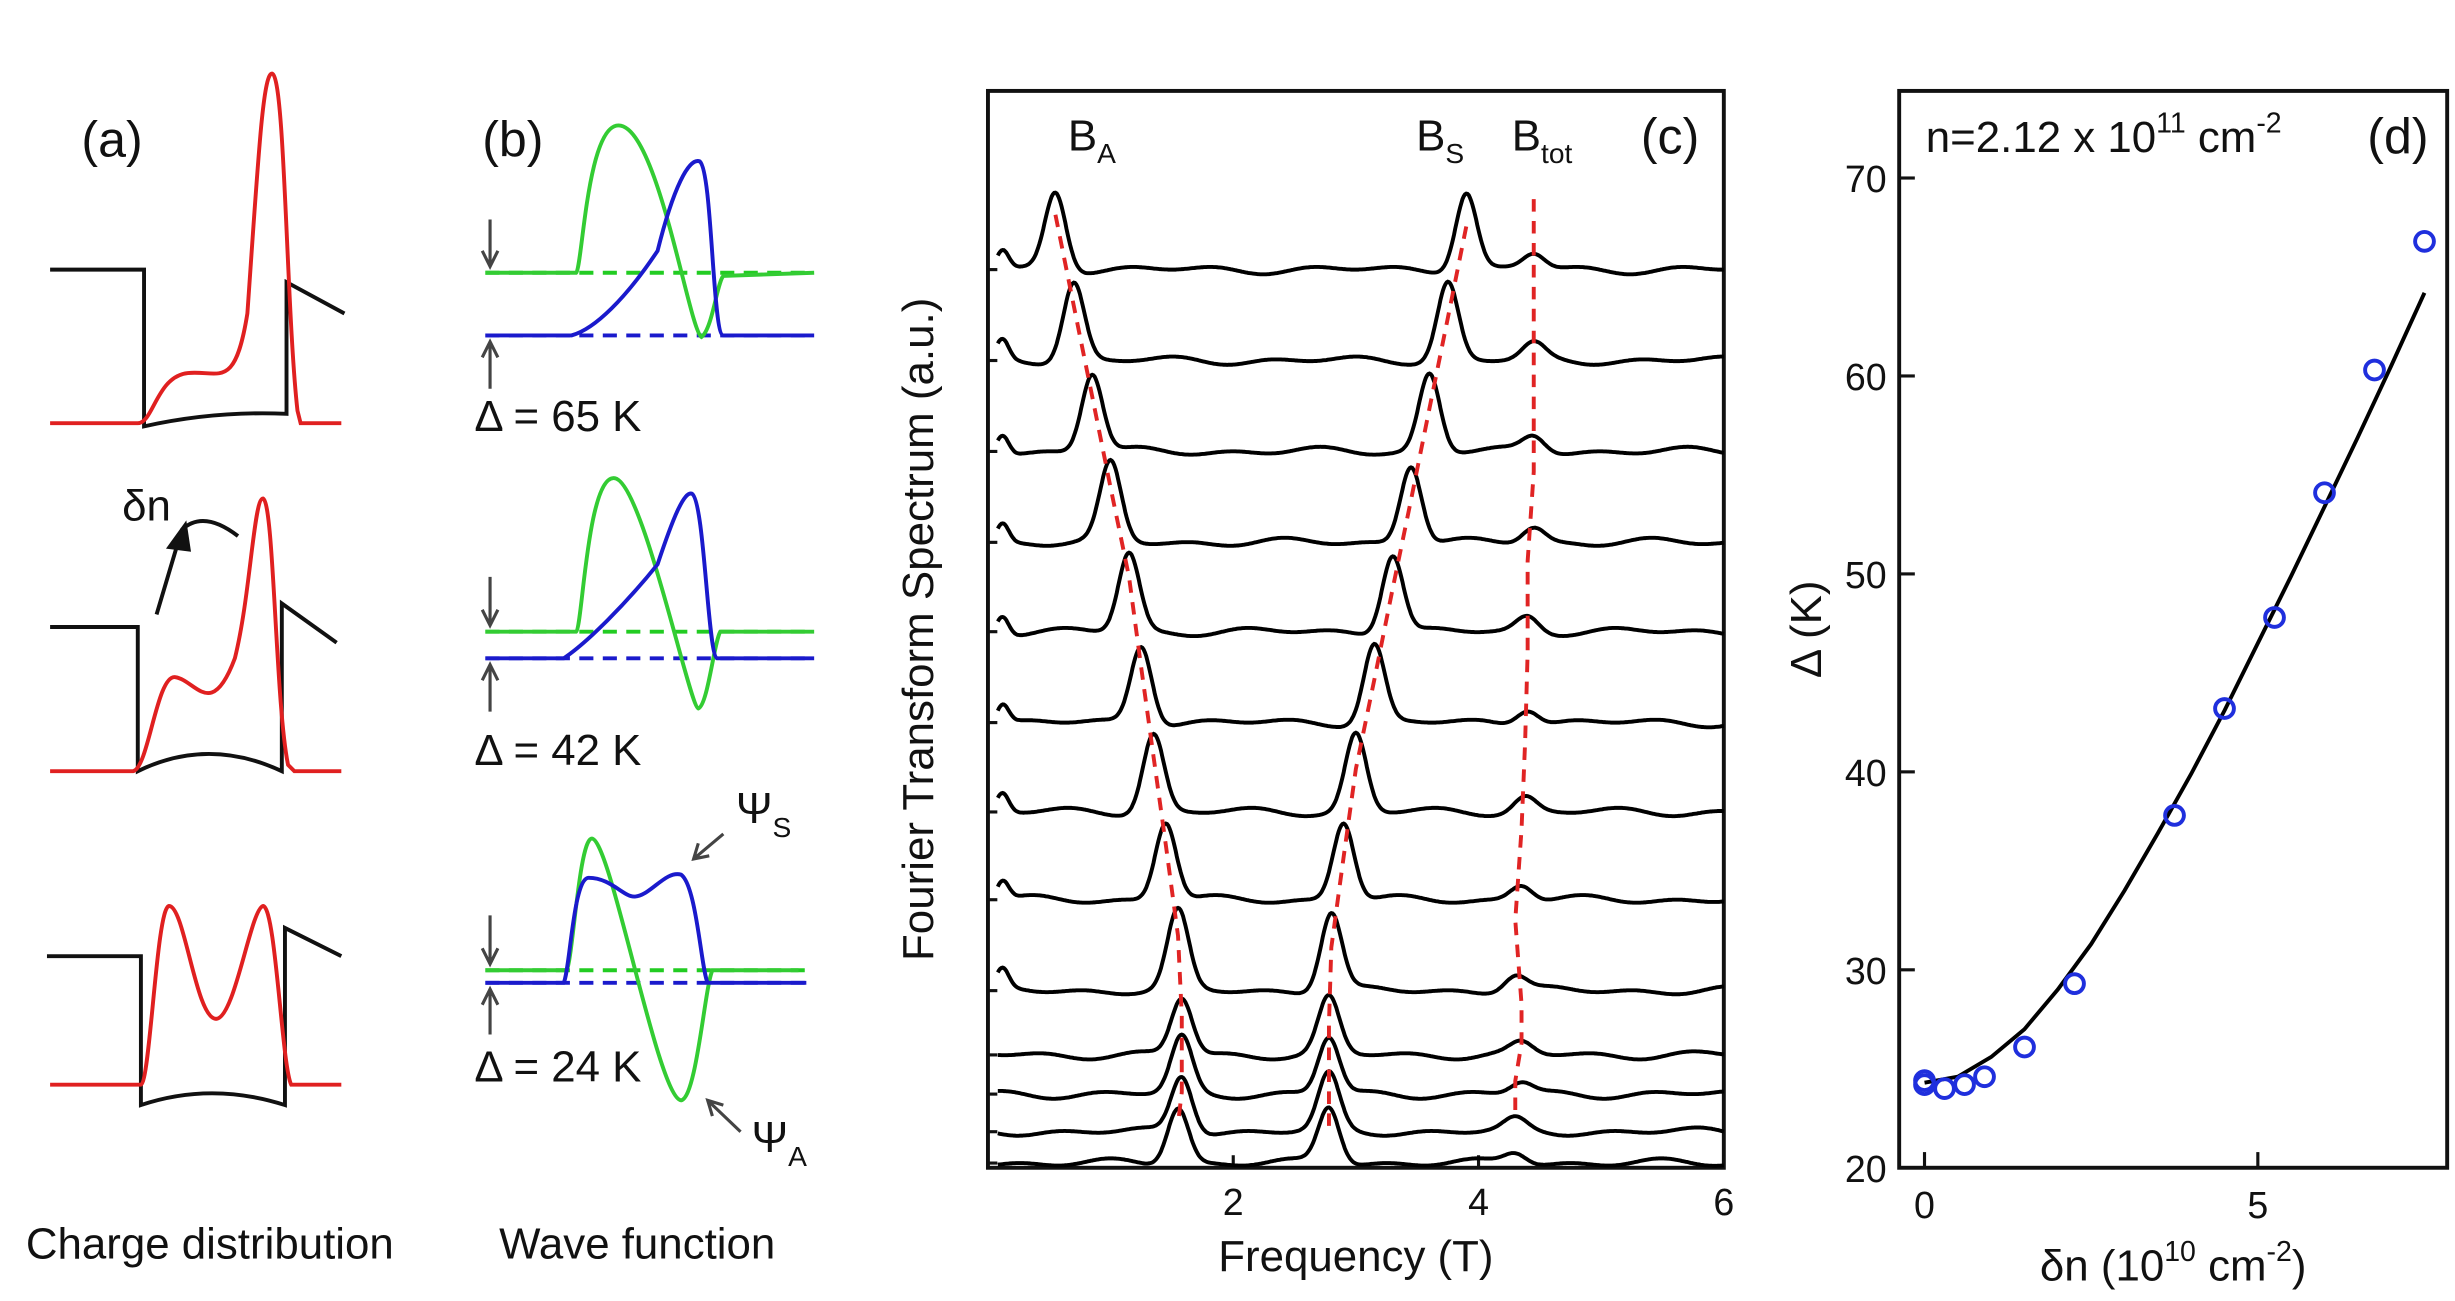 The image size is (2455, 1301). What do you see at coordinates (1866, 575) in the screenshot?
I see `y-tick-label: 50` at bounding box center [1866, 575].